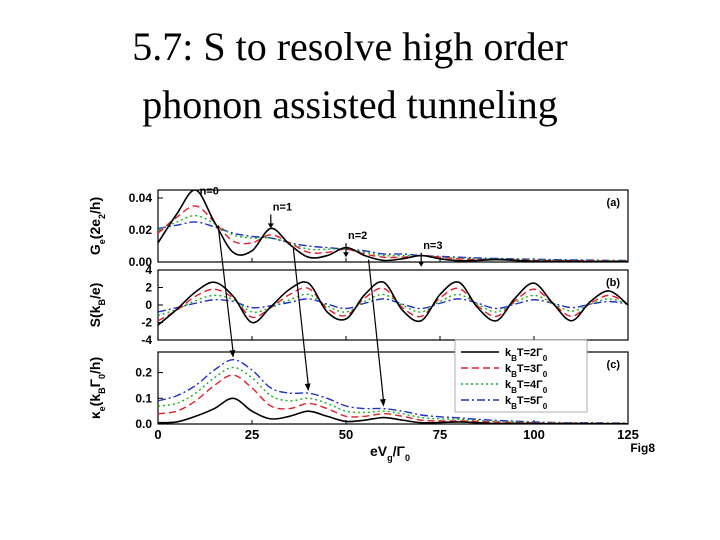 The height and width of the screenshot is (540, 720). I want to click on y-axis-label: S(kB/e), so click(97, 305).